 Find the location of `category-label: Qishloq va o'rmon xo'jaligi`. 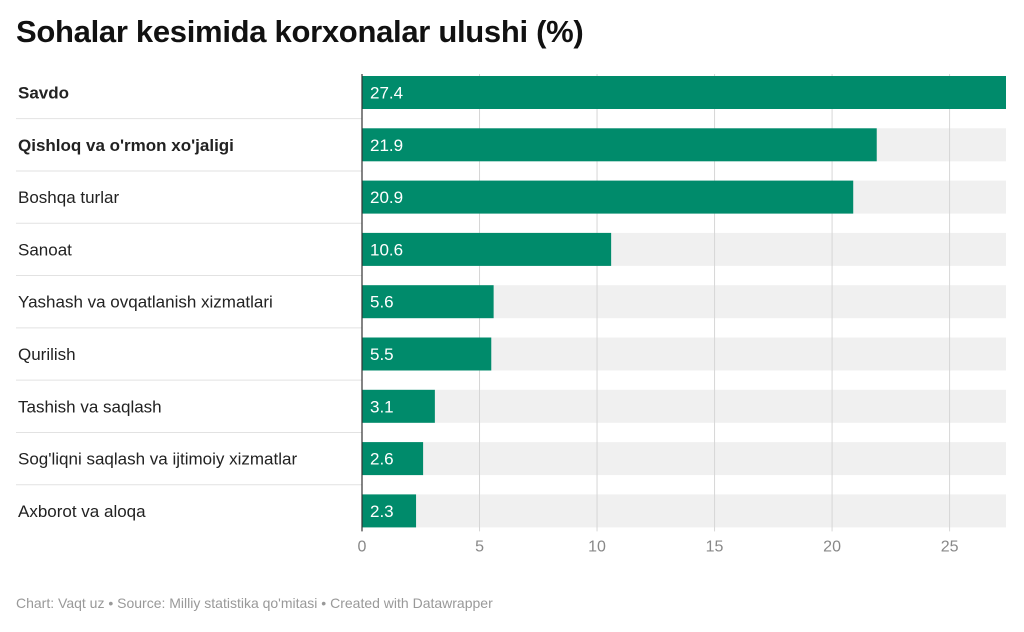

category-label: Qishloq va o'rmon xo'jaligi is located at coordinates (126, 145).